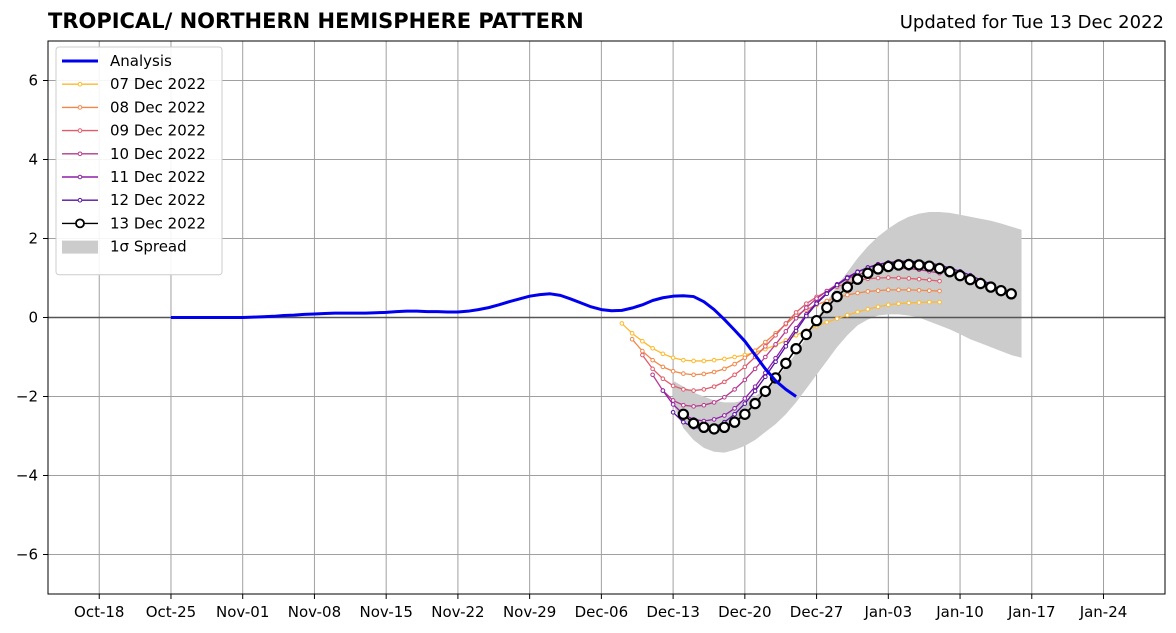  What do you see at coordinates (171, 612) in the screenshot?
I see `x-tick-label: Oct-25` at bounding box center [171, 612].